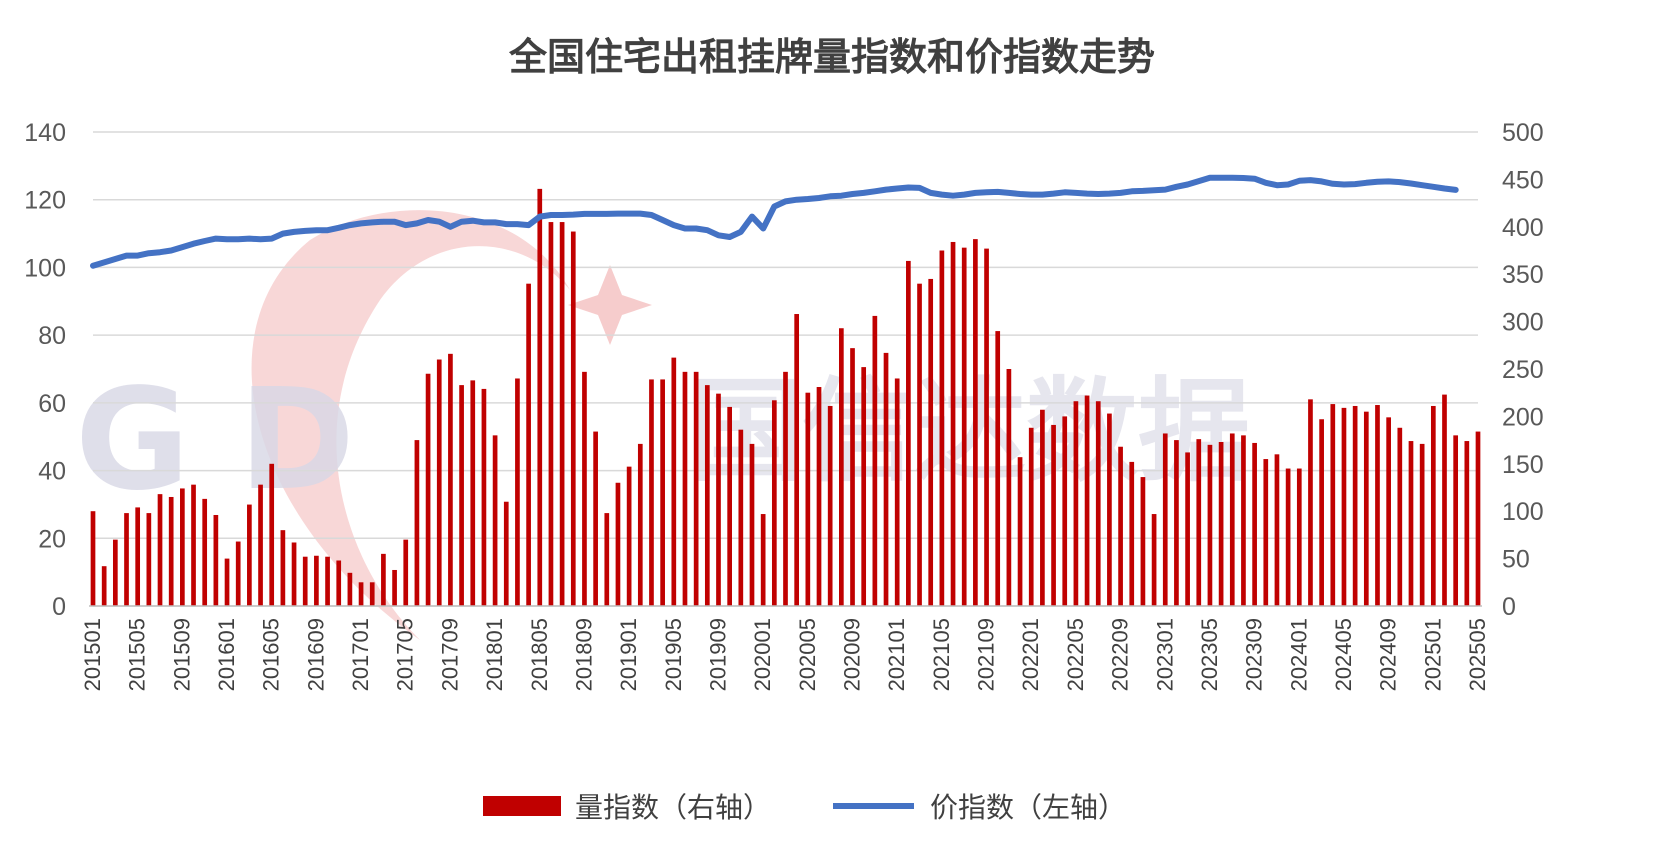 This screenshot has height=864, width=1664. I want to click on x-axis-tick: 202401, so click(1298, 654).